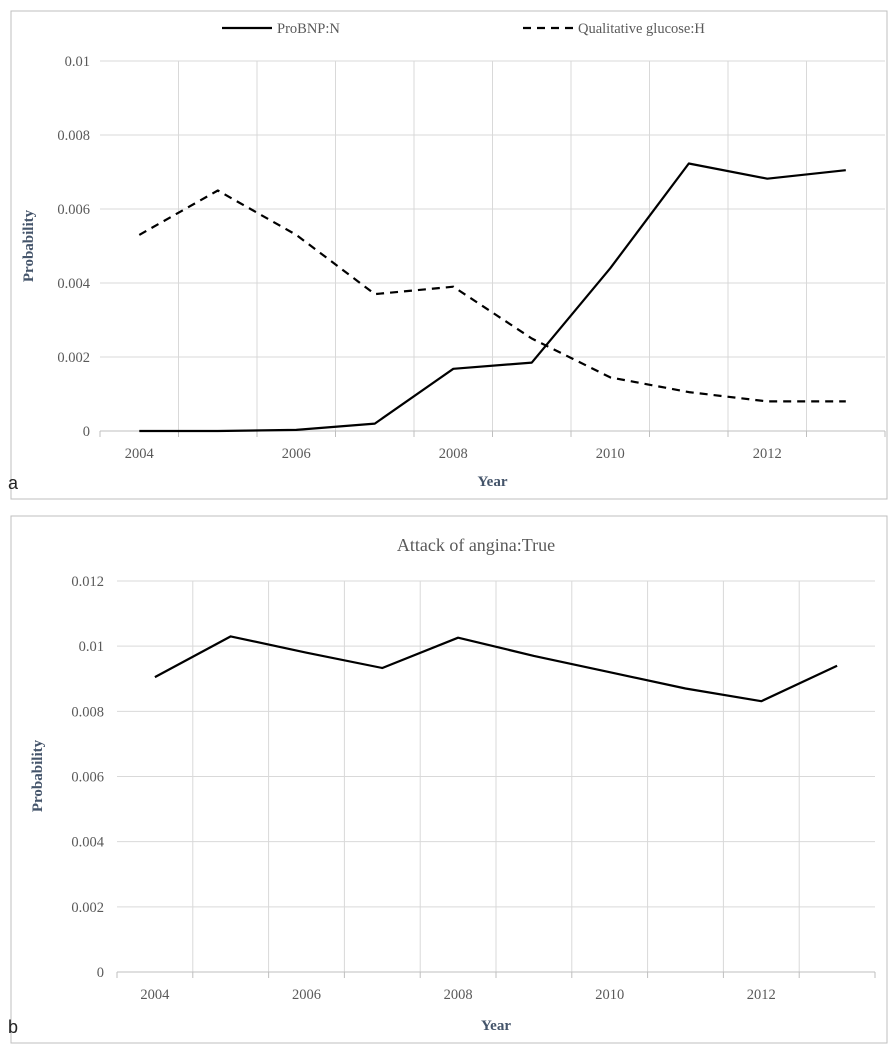 The width and height of the screenshot is (889, 1047). I want to click on panel-b-y-tick-label: 0.002, so click(87, 908).